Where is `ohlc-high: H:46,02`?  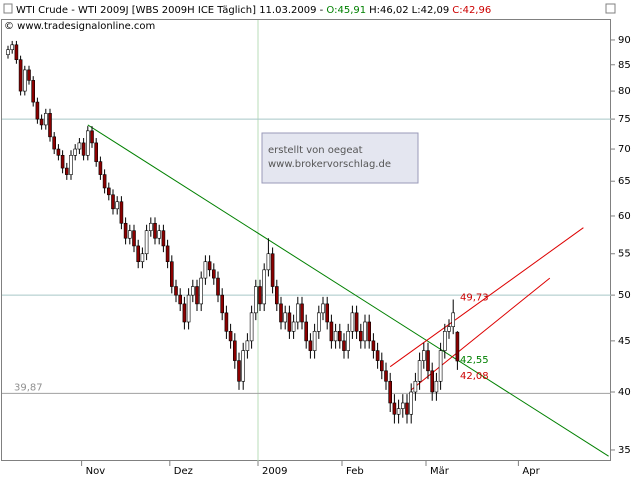
ohlc-high: H:46,02 is located at coordinates (389, 10).